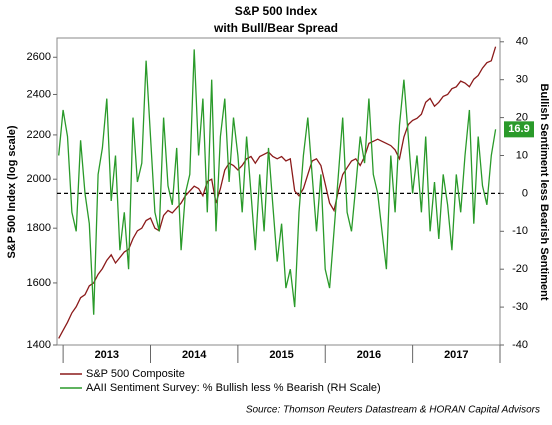  What do you see at coordinates (39, 228) in the screenshot?
I see `y-tick-label: 1800` at bounding box center [39, 228].